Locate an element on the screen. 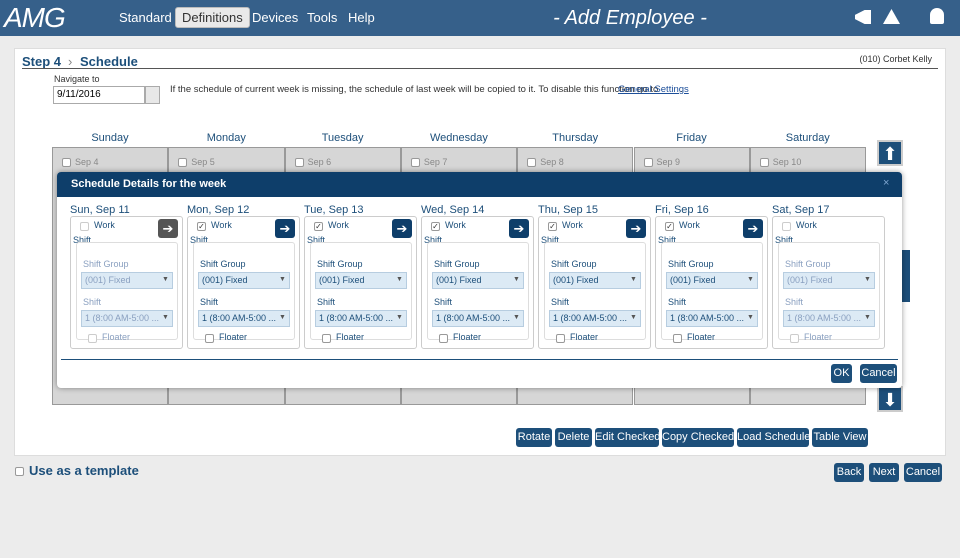 This screenshot has height=558, width=960. settings-link: General Settings is located at coordinates (653, 89).